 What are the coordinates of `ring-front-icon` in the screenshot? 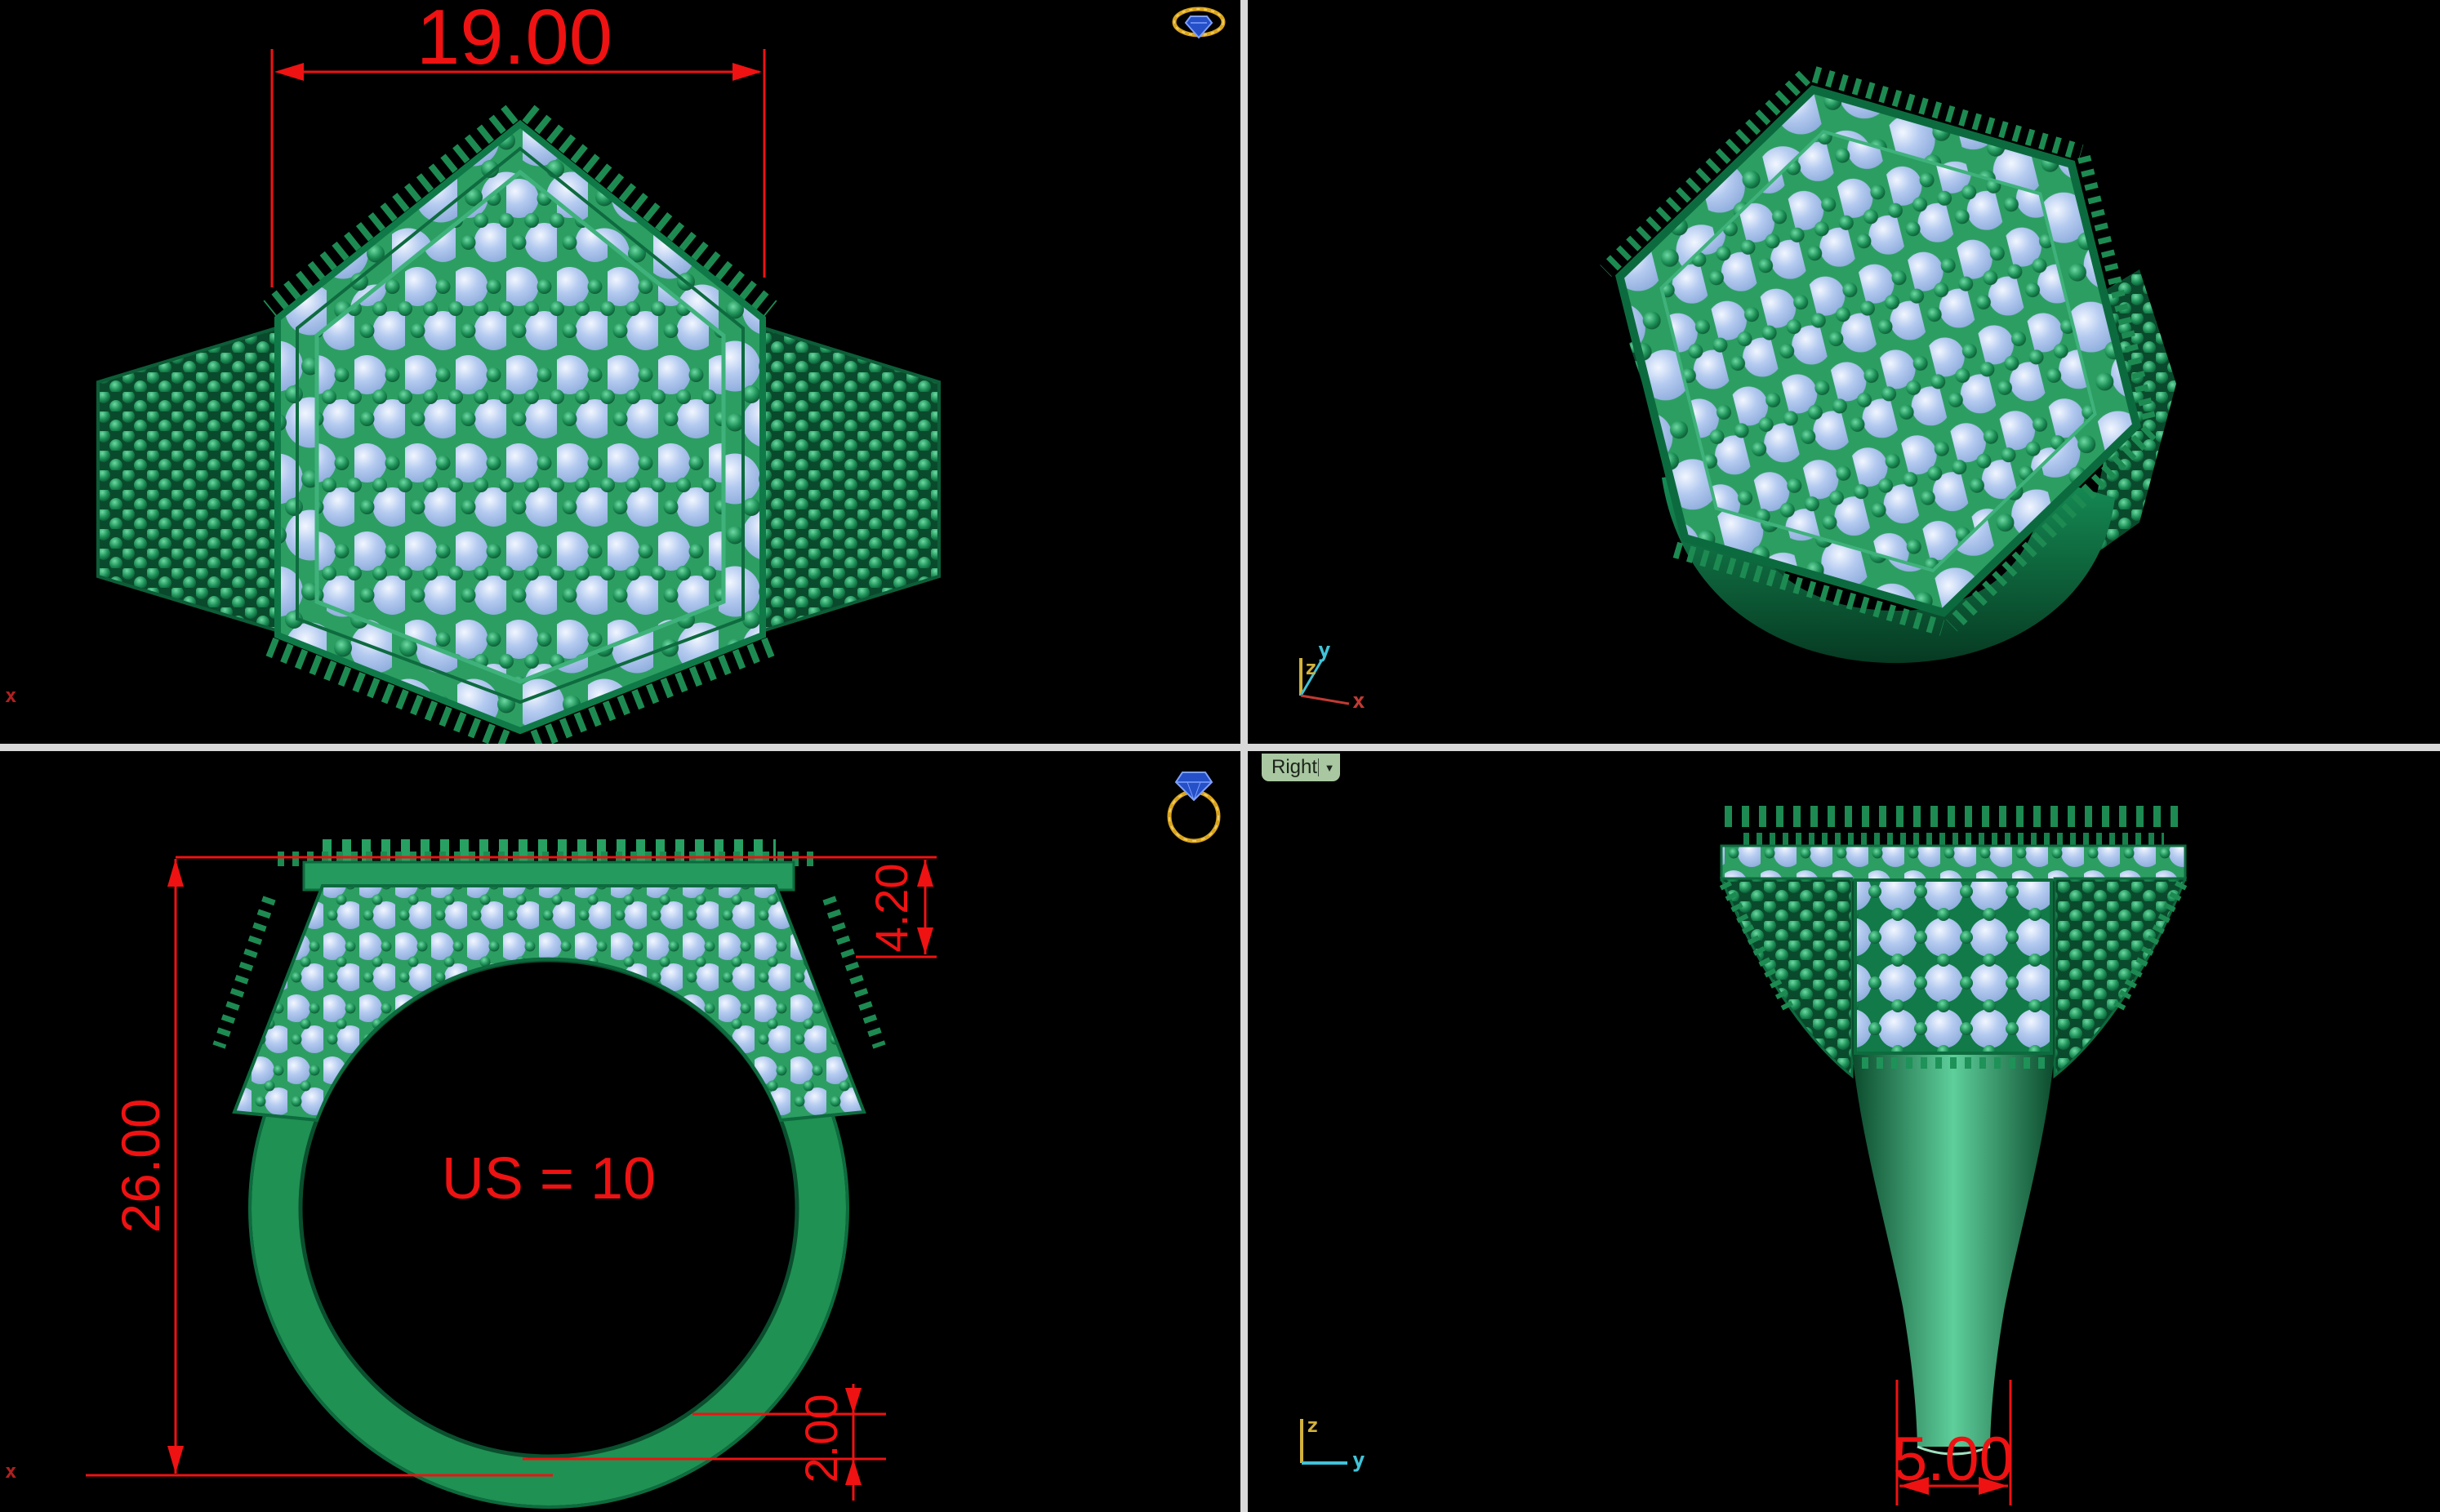 It's located at (1194, 807).